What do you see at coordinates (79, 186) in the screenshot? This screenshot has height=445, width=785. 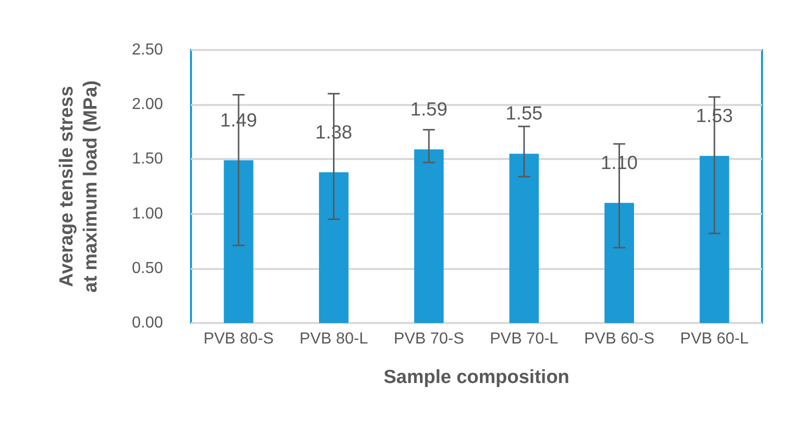 I see `y-axis-title: Average tensile stress at maximum load (MPa)` at bounding box center [79, 186].